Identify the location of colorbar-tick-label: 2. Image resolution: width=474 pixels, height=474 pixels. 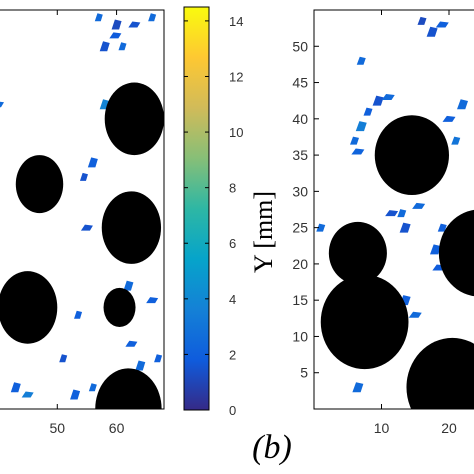
(232, 354).